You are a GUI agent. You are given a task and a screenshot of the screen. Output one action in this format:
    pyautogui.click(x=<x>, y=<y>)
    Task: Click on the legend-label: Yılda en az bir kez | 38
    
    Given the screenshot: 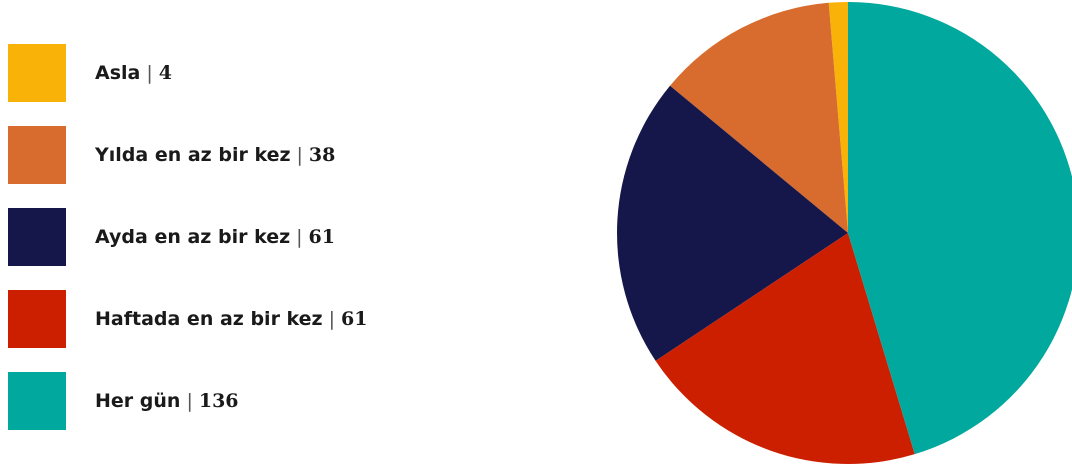 What is the action you would take?
    pyautogui.click(x=215, y=155)
    